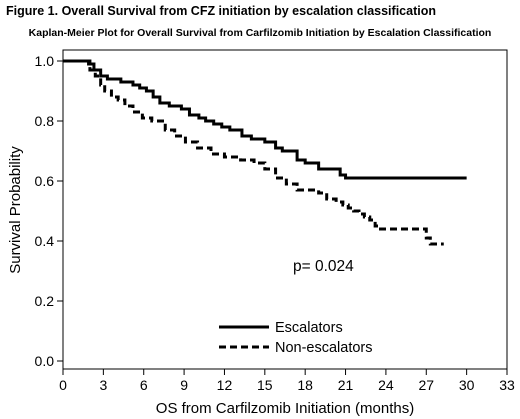 The height and width of the screenshot is (419, 520). Describe the element at coordinates (324, 348) in the screenshot. I see `legend-label: Non-escalators` at that location.